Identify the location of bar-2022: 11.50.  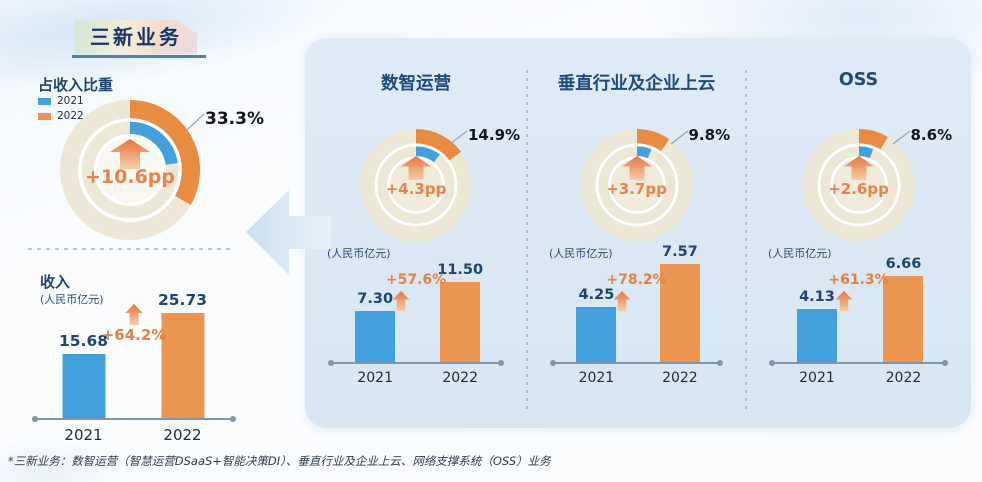
(460, 312).